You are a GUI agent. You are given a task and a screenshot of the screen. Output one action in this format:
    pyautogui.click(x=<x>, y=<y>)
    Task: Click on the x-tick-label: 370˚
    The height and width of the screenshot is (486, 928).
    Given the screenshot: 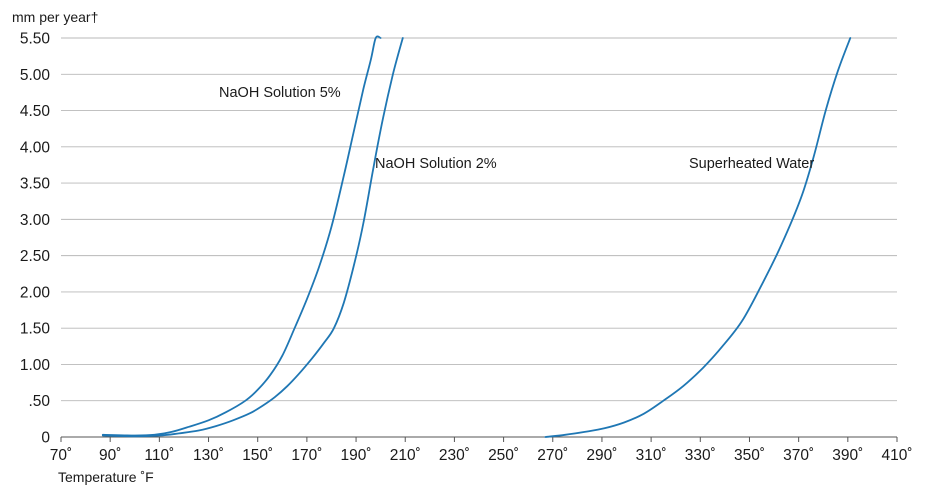 What is the action you would take?
    pyautogui.click(x=798, y=455)
    